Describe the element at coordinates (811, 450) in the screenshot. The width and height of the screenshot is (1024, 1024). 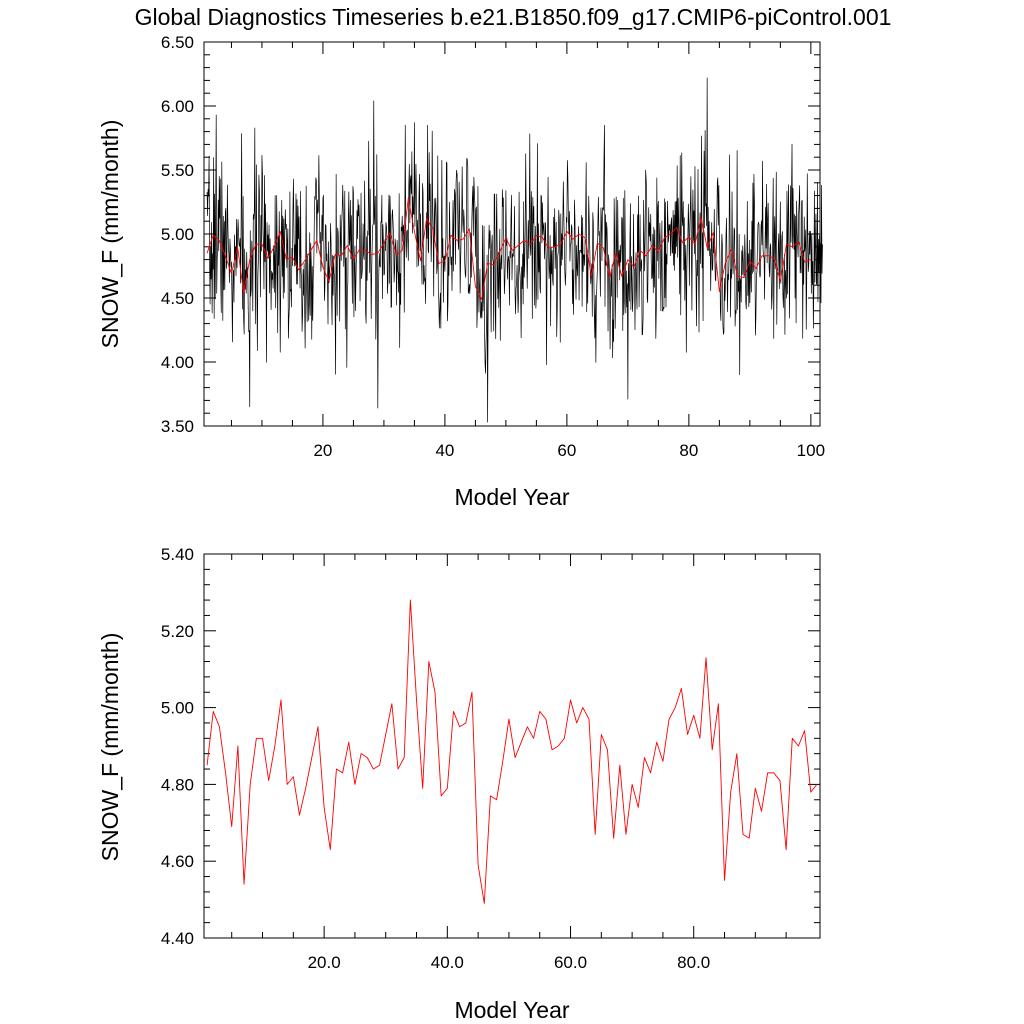
I see `top-x-tick-label: 100` at that location.